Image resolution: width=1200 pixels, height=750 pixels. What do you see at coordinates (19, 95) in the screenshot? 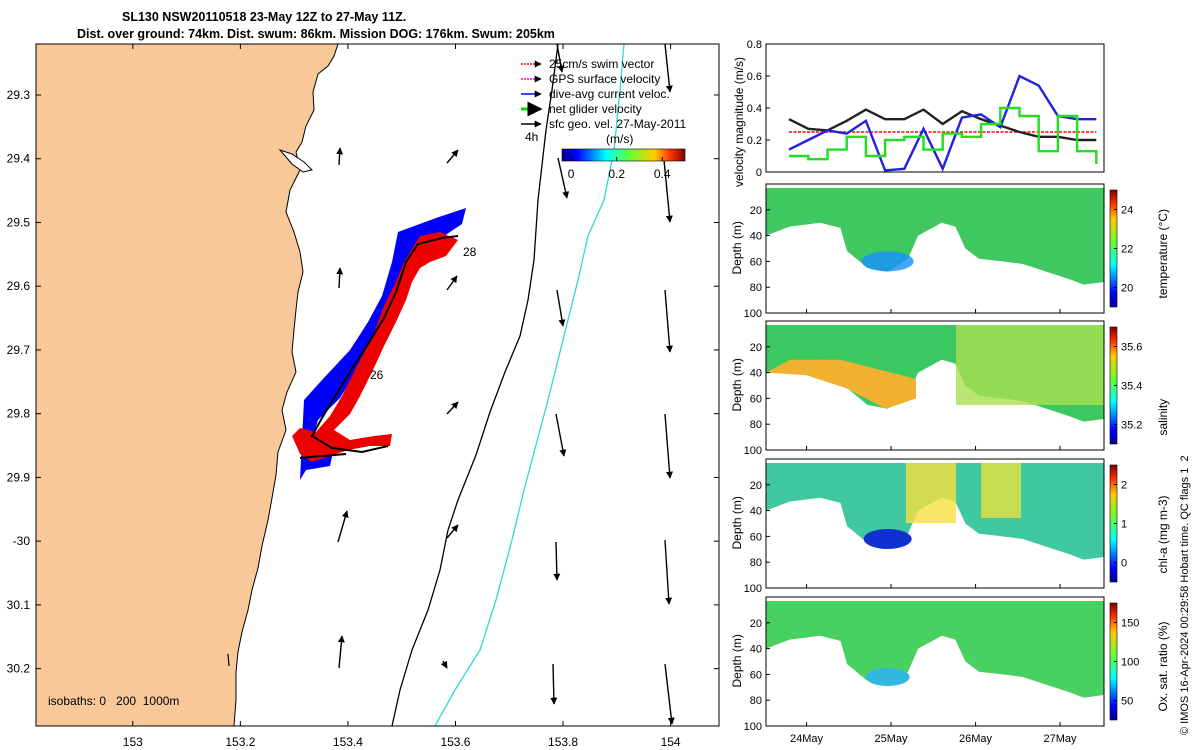
I see `map-ytick-label: 29.3` at bounding box center [19, 95].